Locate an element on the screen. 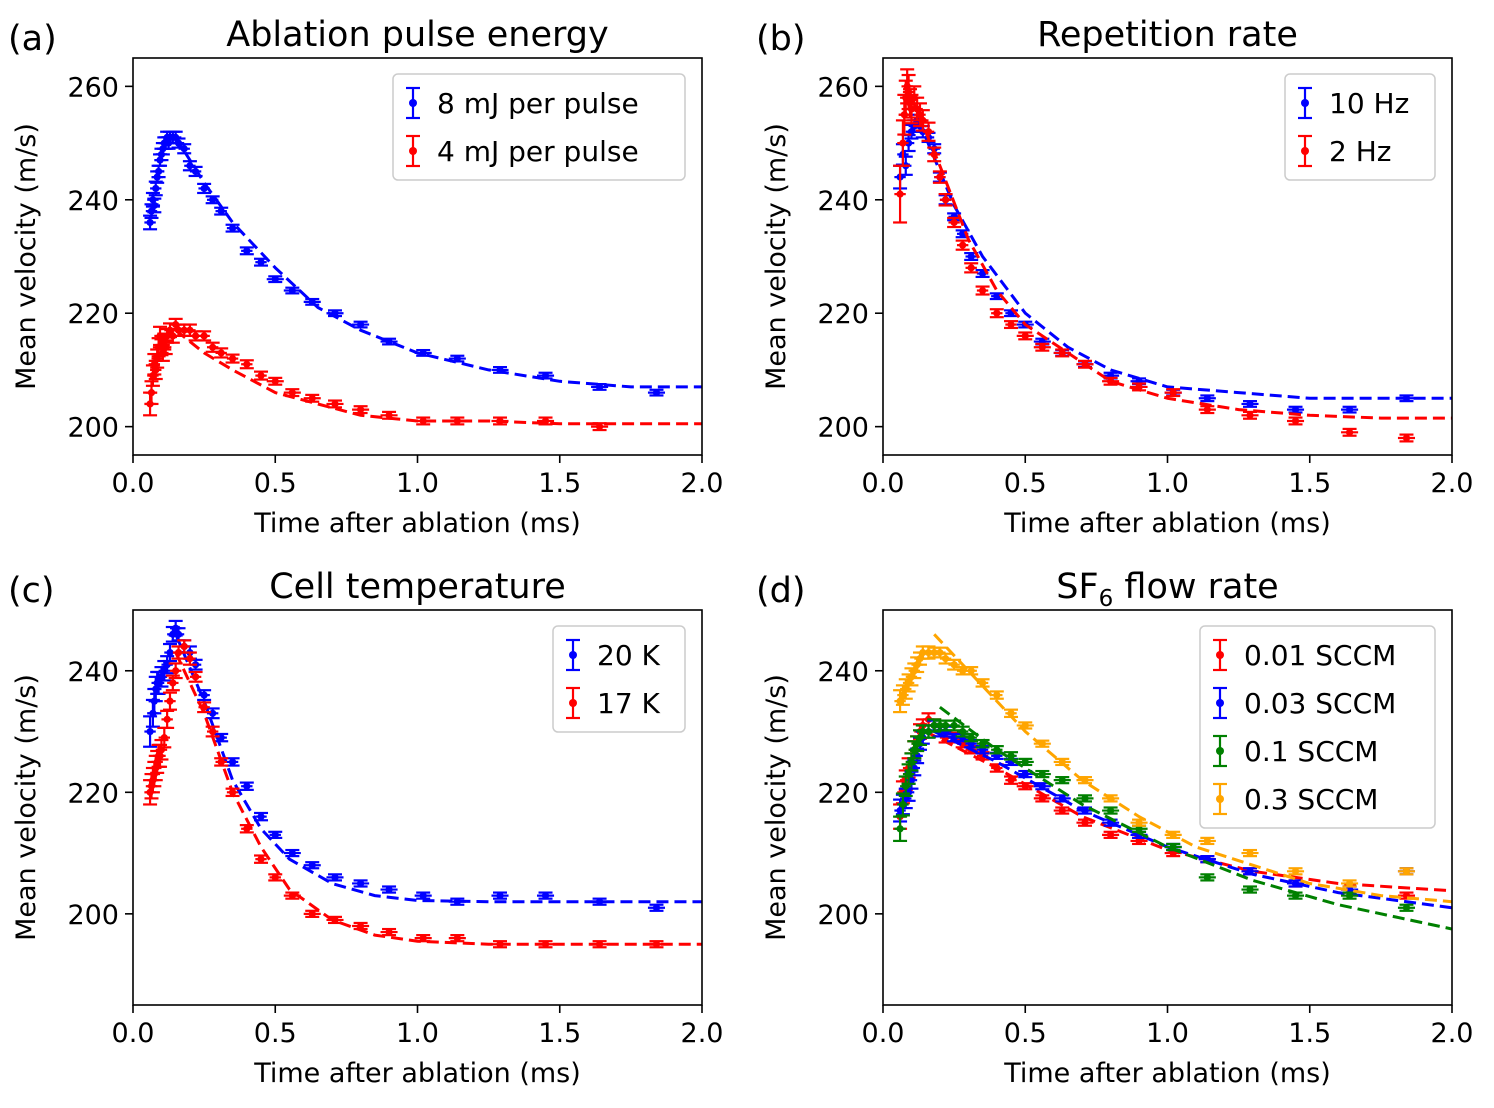  legend-item: 2 Hz is located at coordinates (1344, 151).